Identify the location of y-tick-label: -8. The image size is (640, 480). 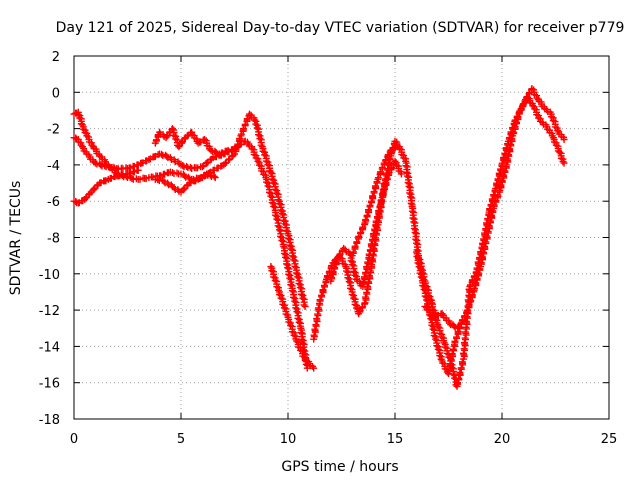
(53, 239).